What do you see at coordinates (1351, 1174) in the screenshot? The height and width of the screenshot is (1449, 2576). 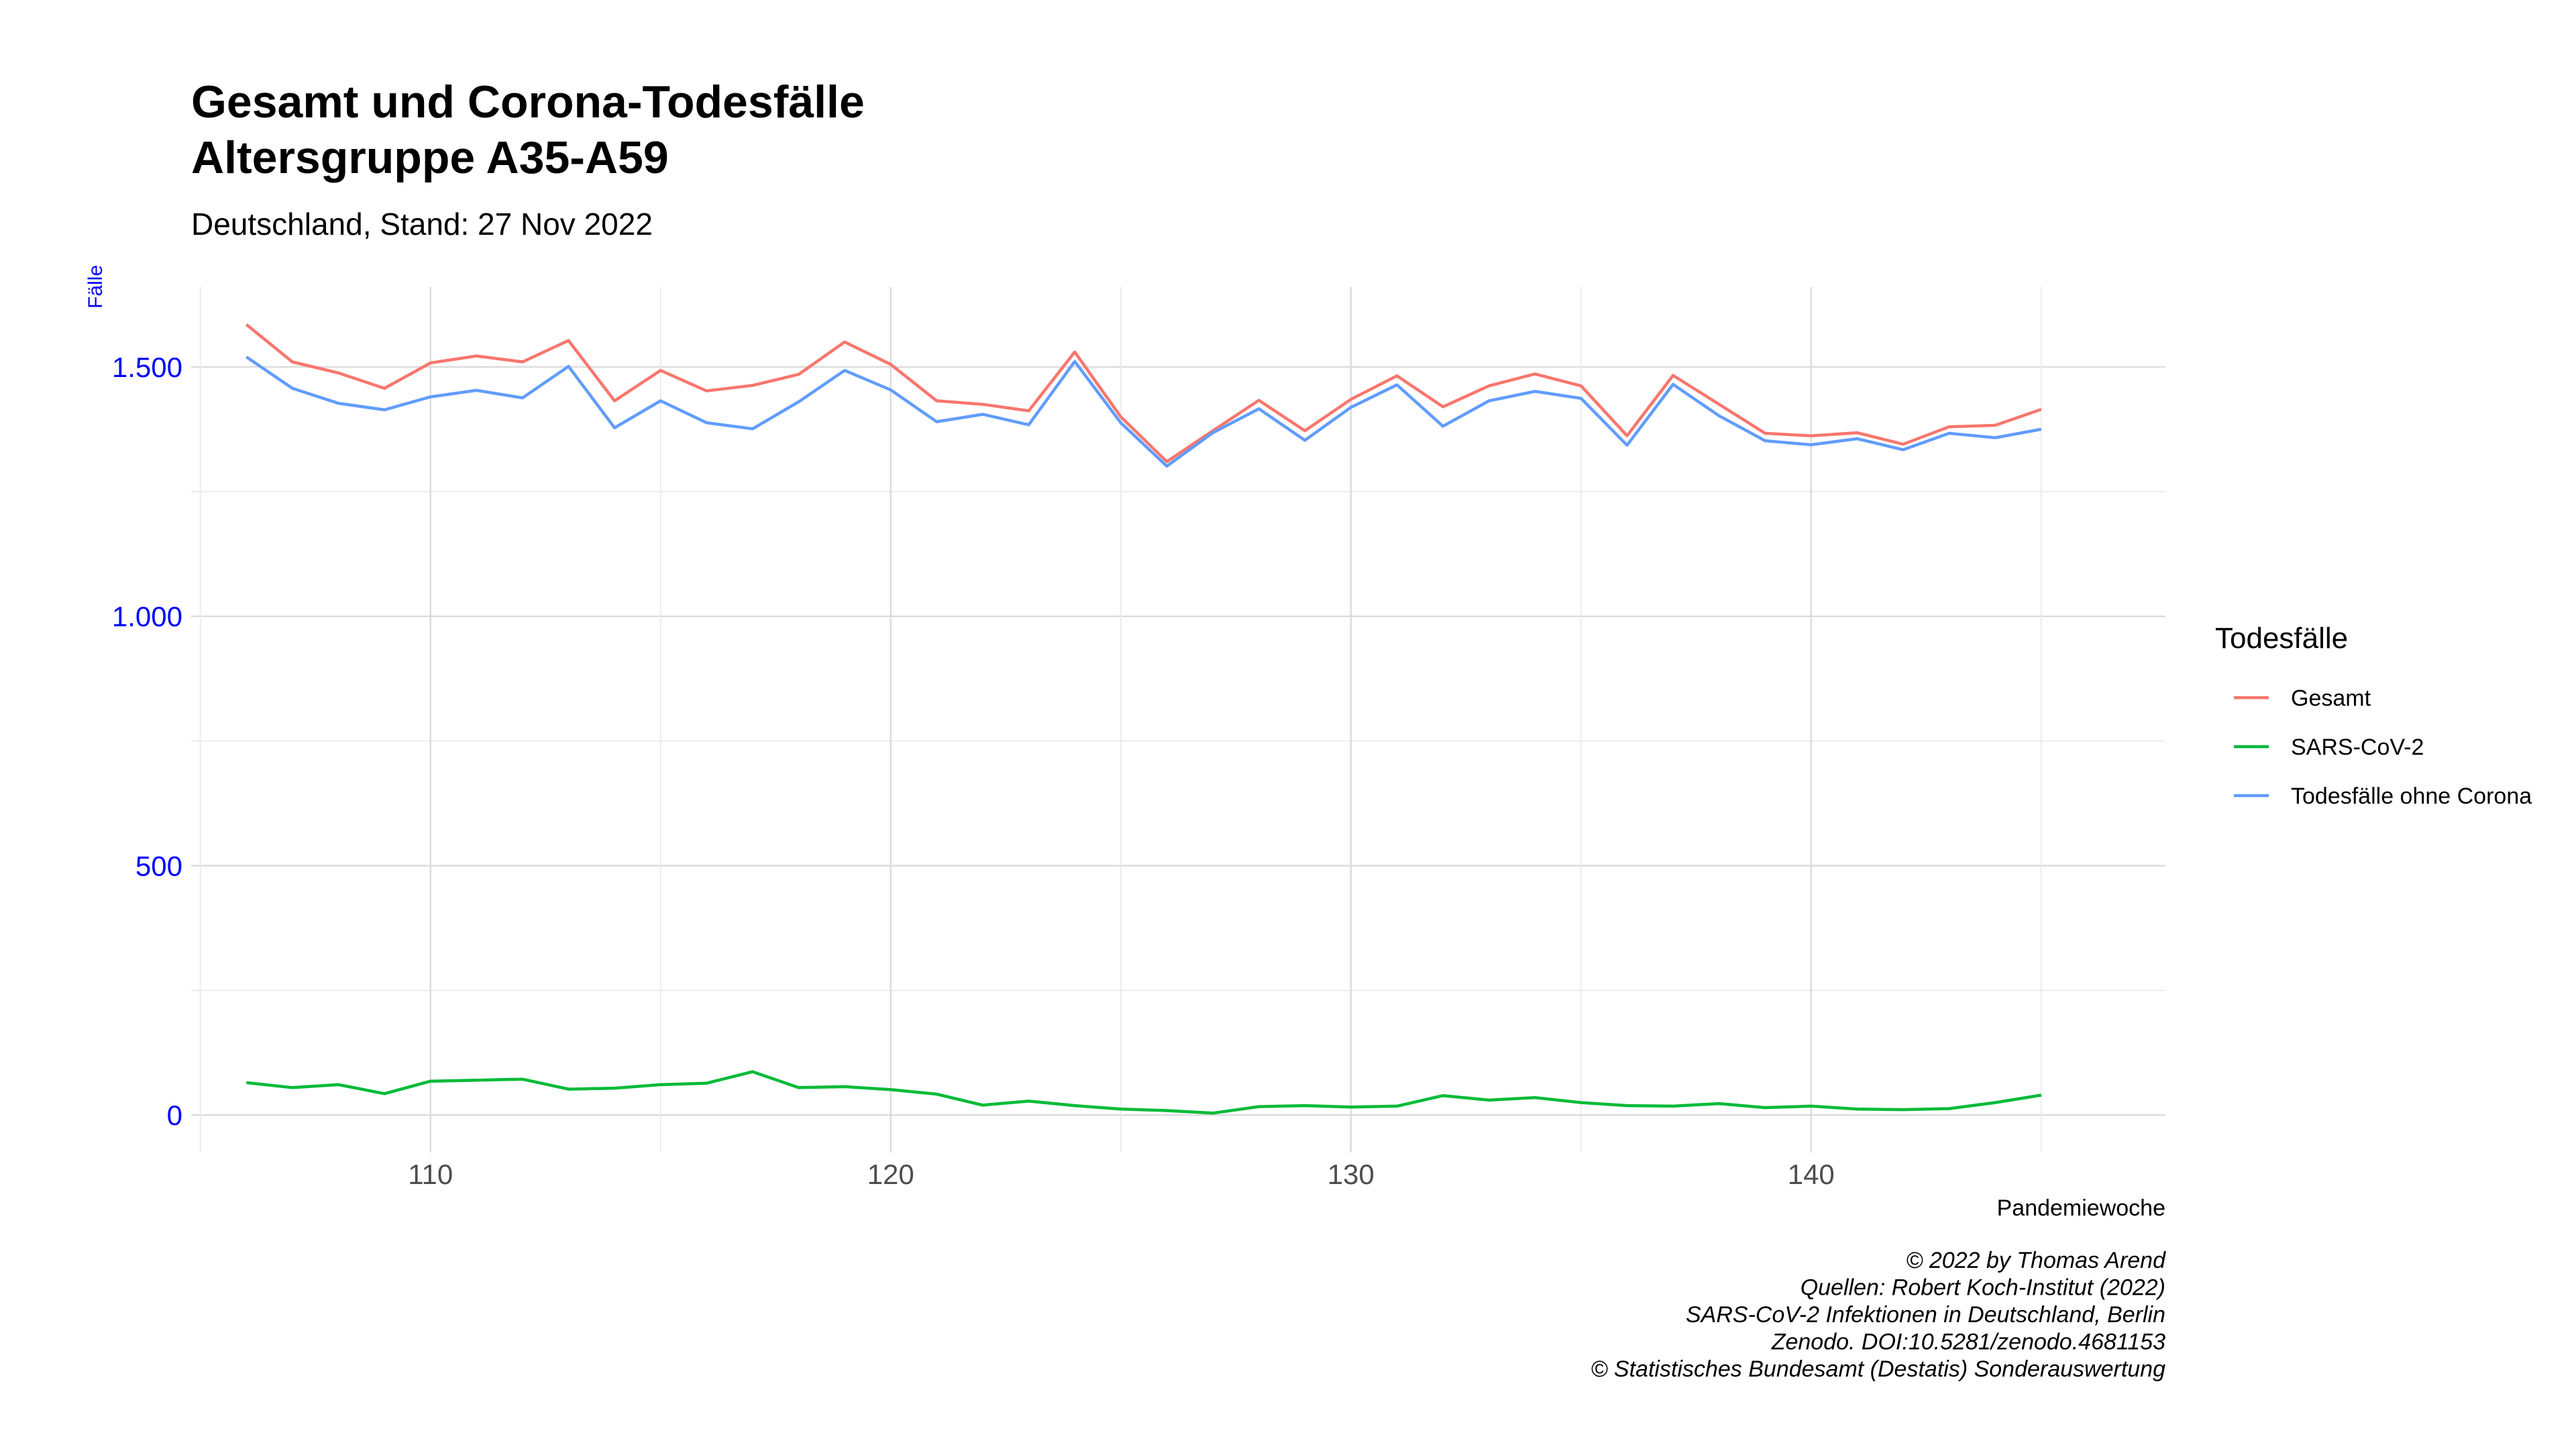 I see `x-tick-label: 130` at bounding box center [1351, 1174].